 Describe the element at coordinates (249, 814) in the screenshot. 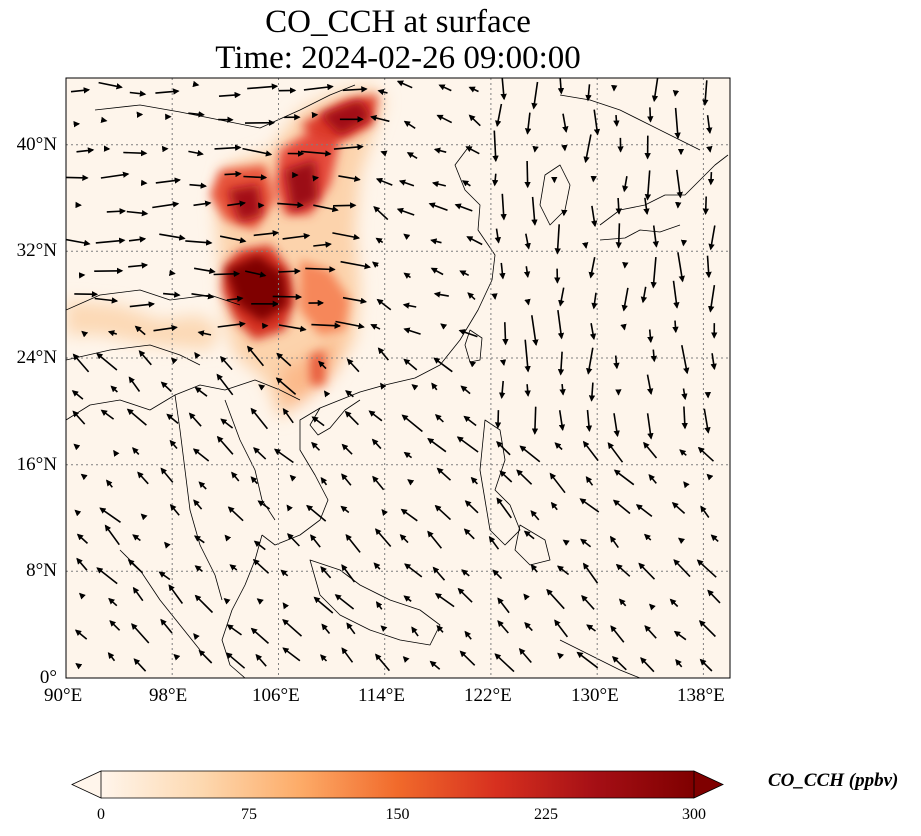

I see `colorbar-tick-label: 75` at that location.